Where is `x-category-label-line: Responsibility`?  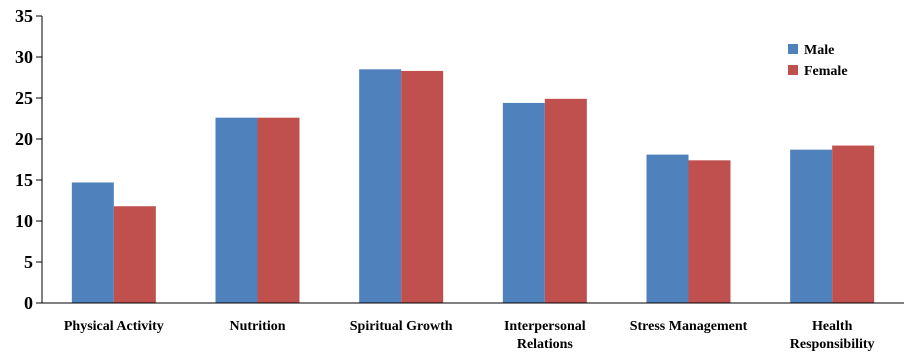
x-category-label-line: Responsibility is located at coordinates (832, 344).